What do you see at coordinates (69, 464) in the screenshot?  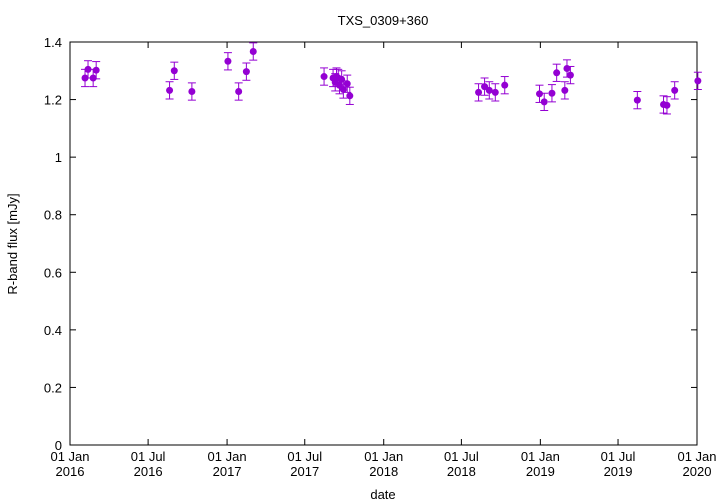 I see `x-tick-label: 01 Jan 2016` at bounding box center [69, 464].